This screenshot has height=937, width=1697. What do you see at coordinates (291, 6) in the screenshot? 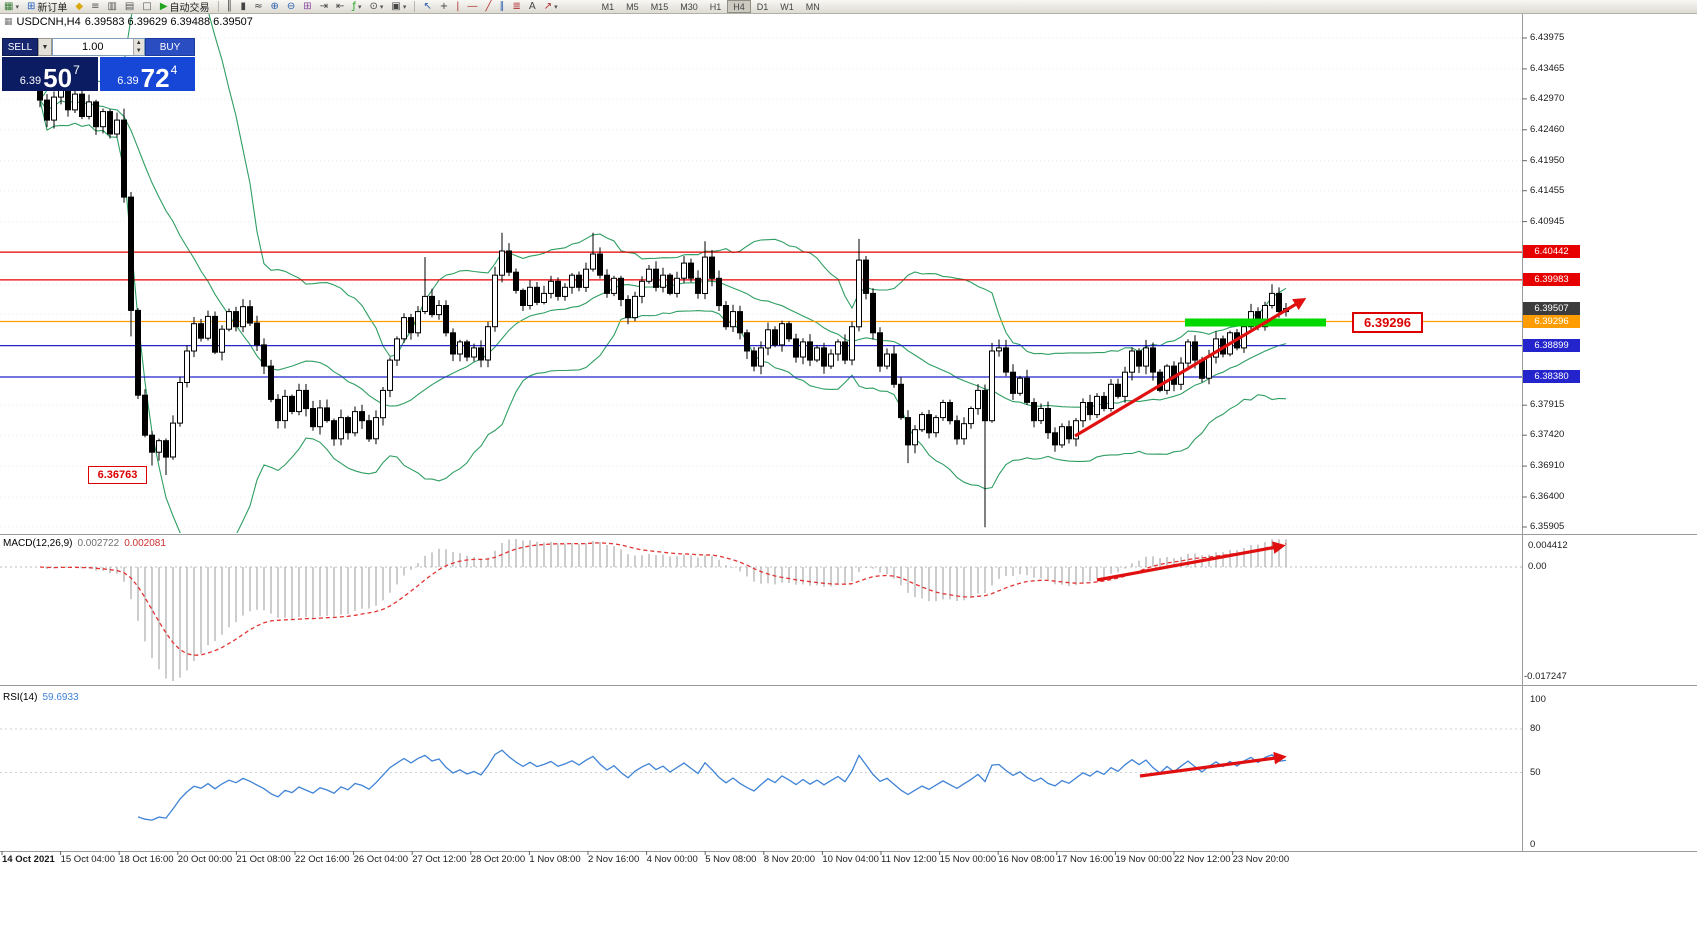
I see `zoom-out-button: ⊖` at bounding box center [291, 6].